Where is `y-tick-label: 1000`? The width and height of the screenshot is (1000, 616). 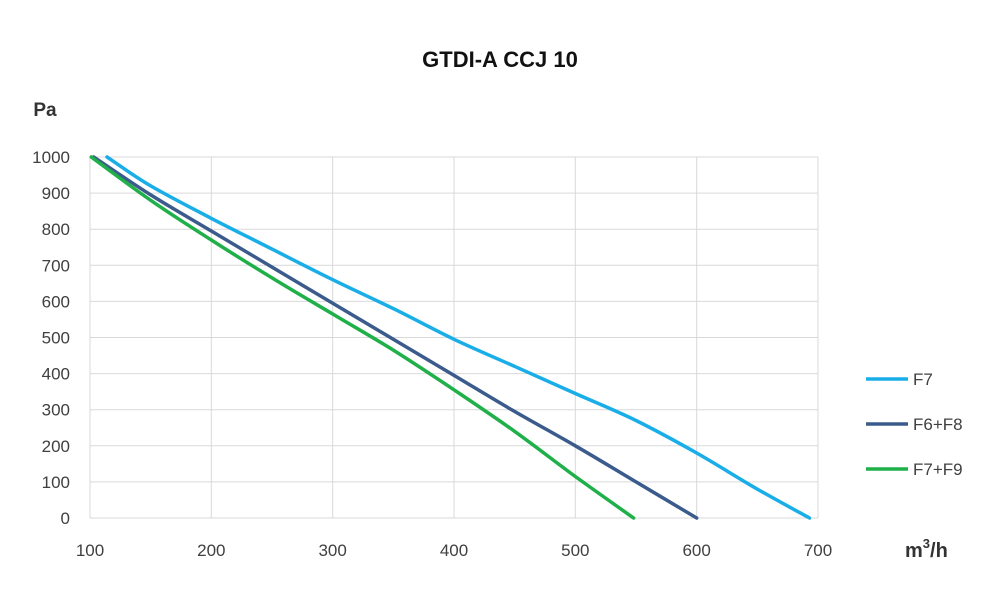 y-tick-label: 1000 is located at coordinates (51, 157).